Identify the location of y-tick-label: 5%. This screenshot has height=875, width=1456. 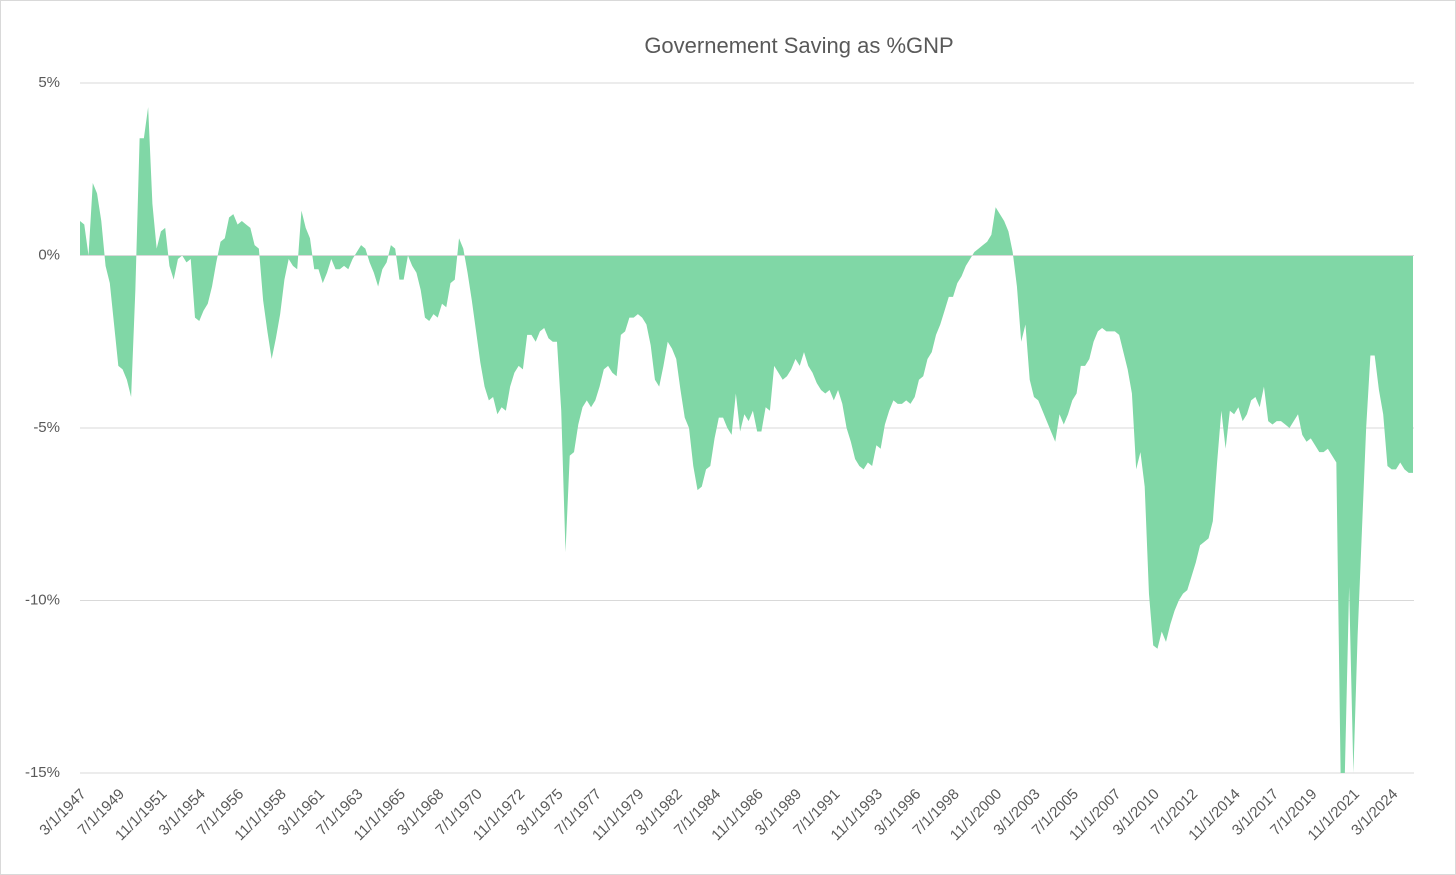
(49, 82).